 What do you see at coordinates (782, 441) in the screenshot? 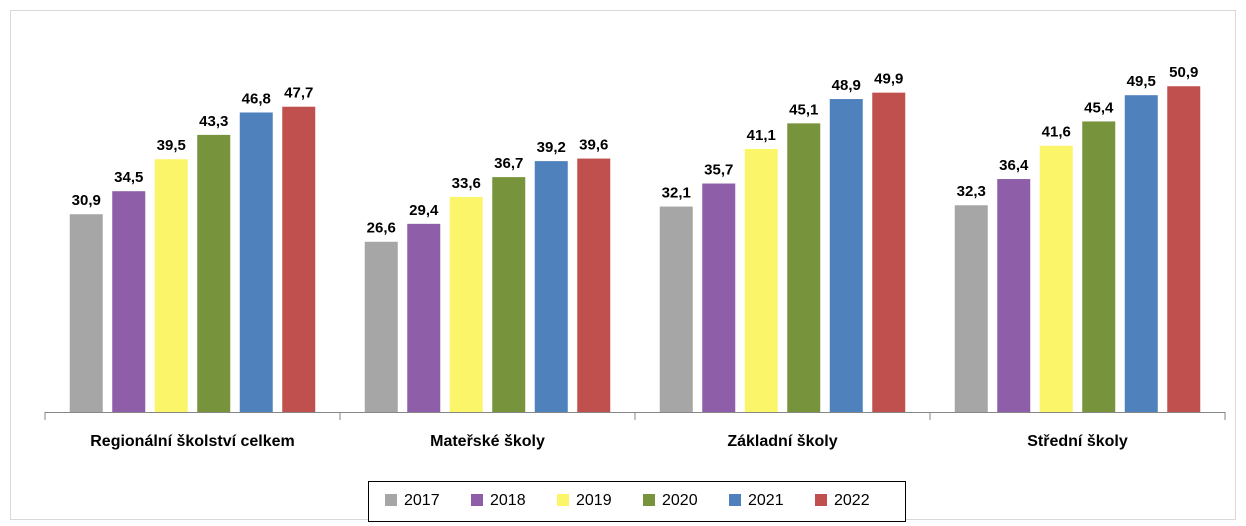
I see `x-tick-label: Základní školy` at bounding box center [782, 441].